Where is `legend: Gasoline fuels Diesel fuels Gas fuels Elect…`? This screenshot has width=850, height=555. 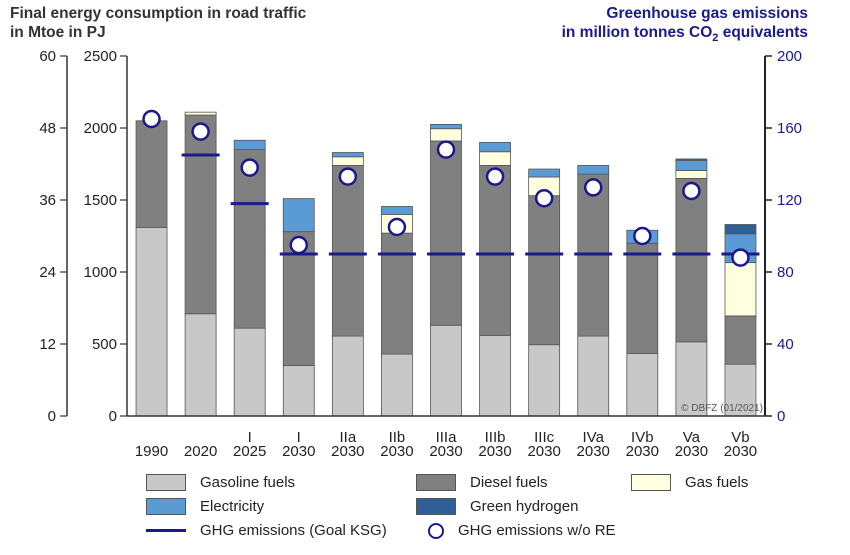
legend: Gasoline fuels Diesel fuels Gas fuels Elect… is located at coordinates (466, 513).